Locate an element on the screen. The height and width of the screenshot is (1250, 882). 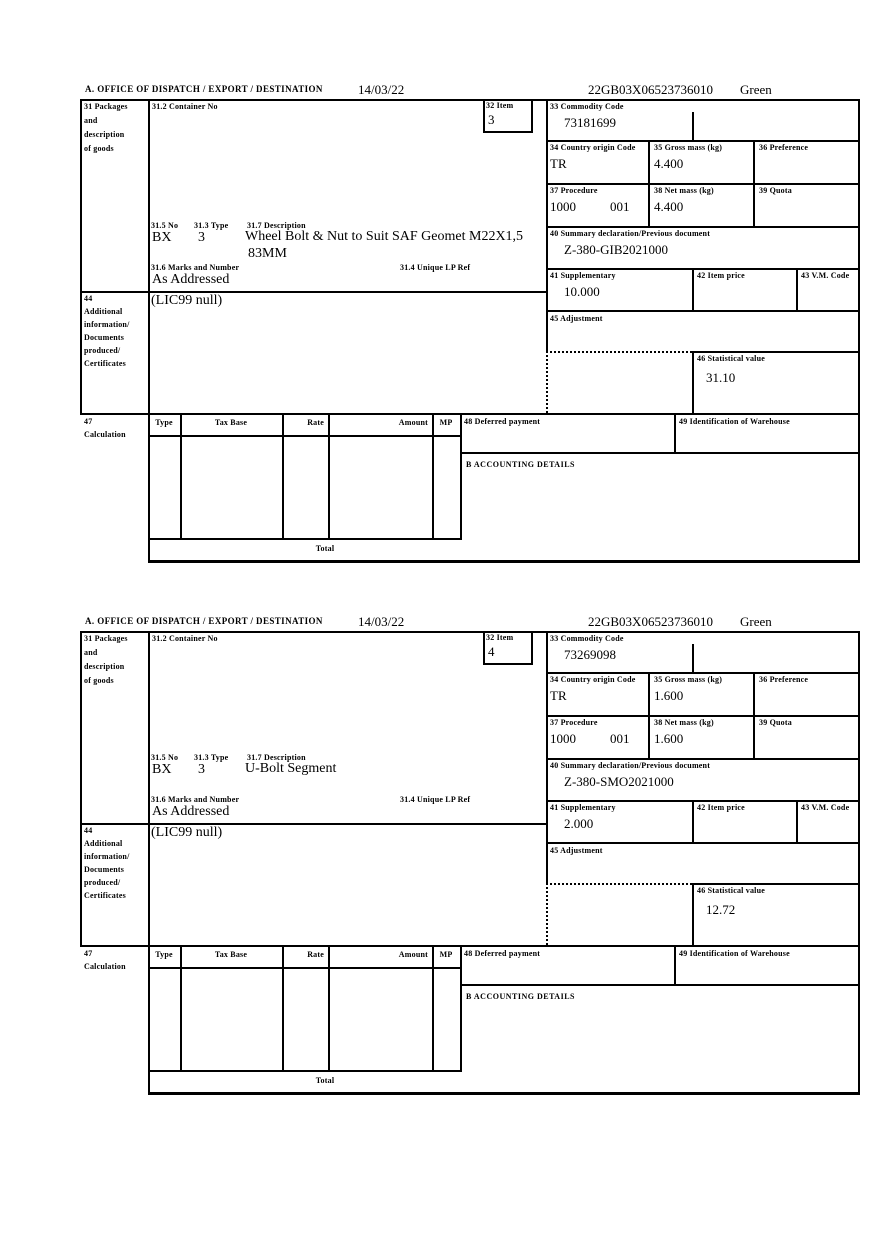
net-mass-label: 38 Net mass (kg) is located at coordinates (684, 190).